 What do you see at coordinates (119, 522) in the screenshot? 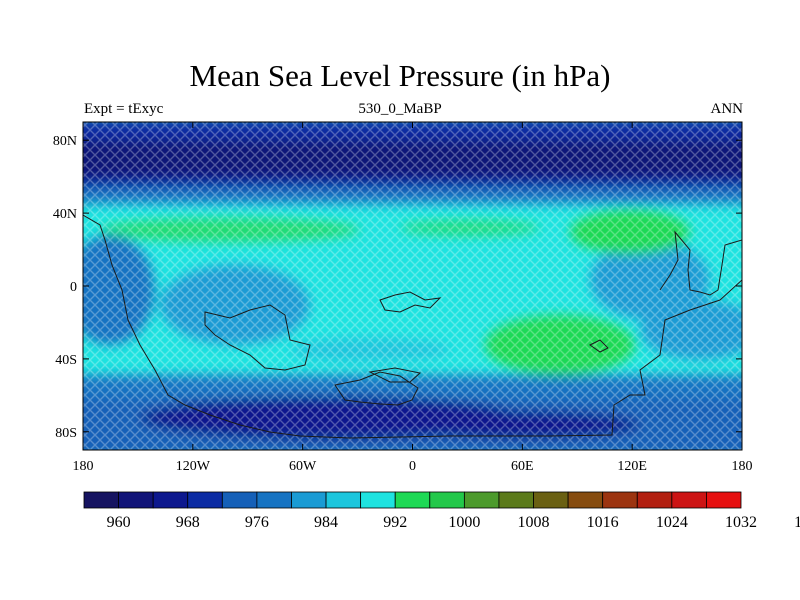
I see `colorbar-label: 960` at bounding box center [119, 522].